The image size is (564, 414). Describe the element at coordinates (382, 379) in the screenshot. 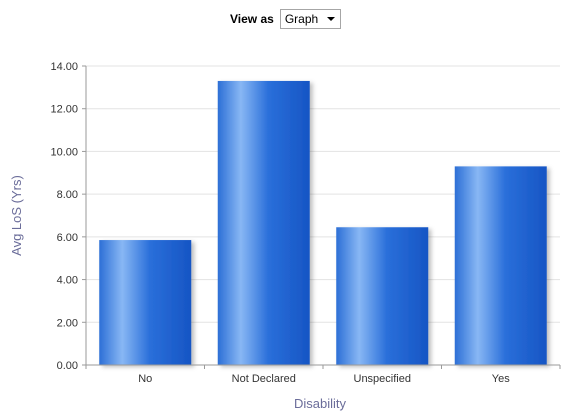

I see `x-tick-label: Unspecified` at that location.